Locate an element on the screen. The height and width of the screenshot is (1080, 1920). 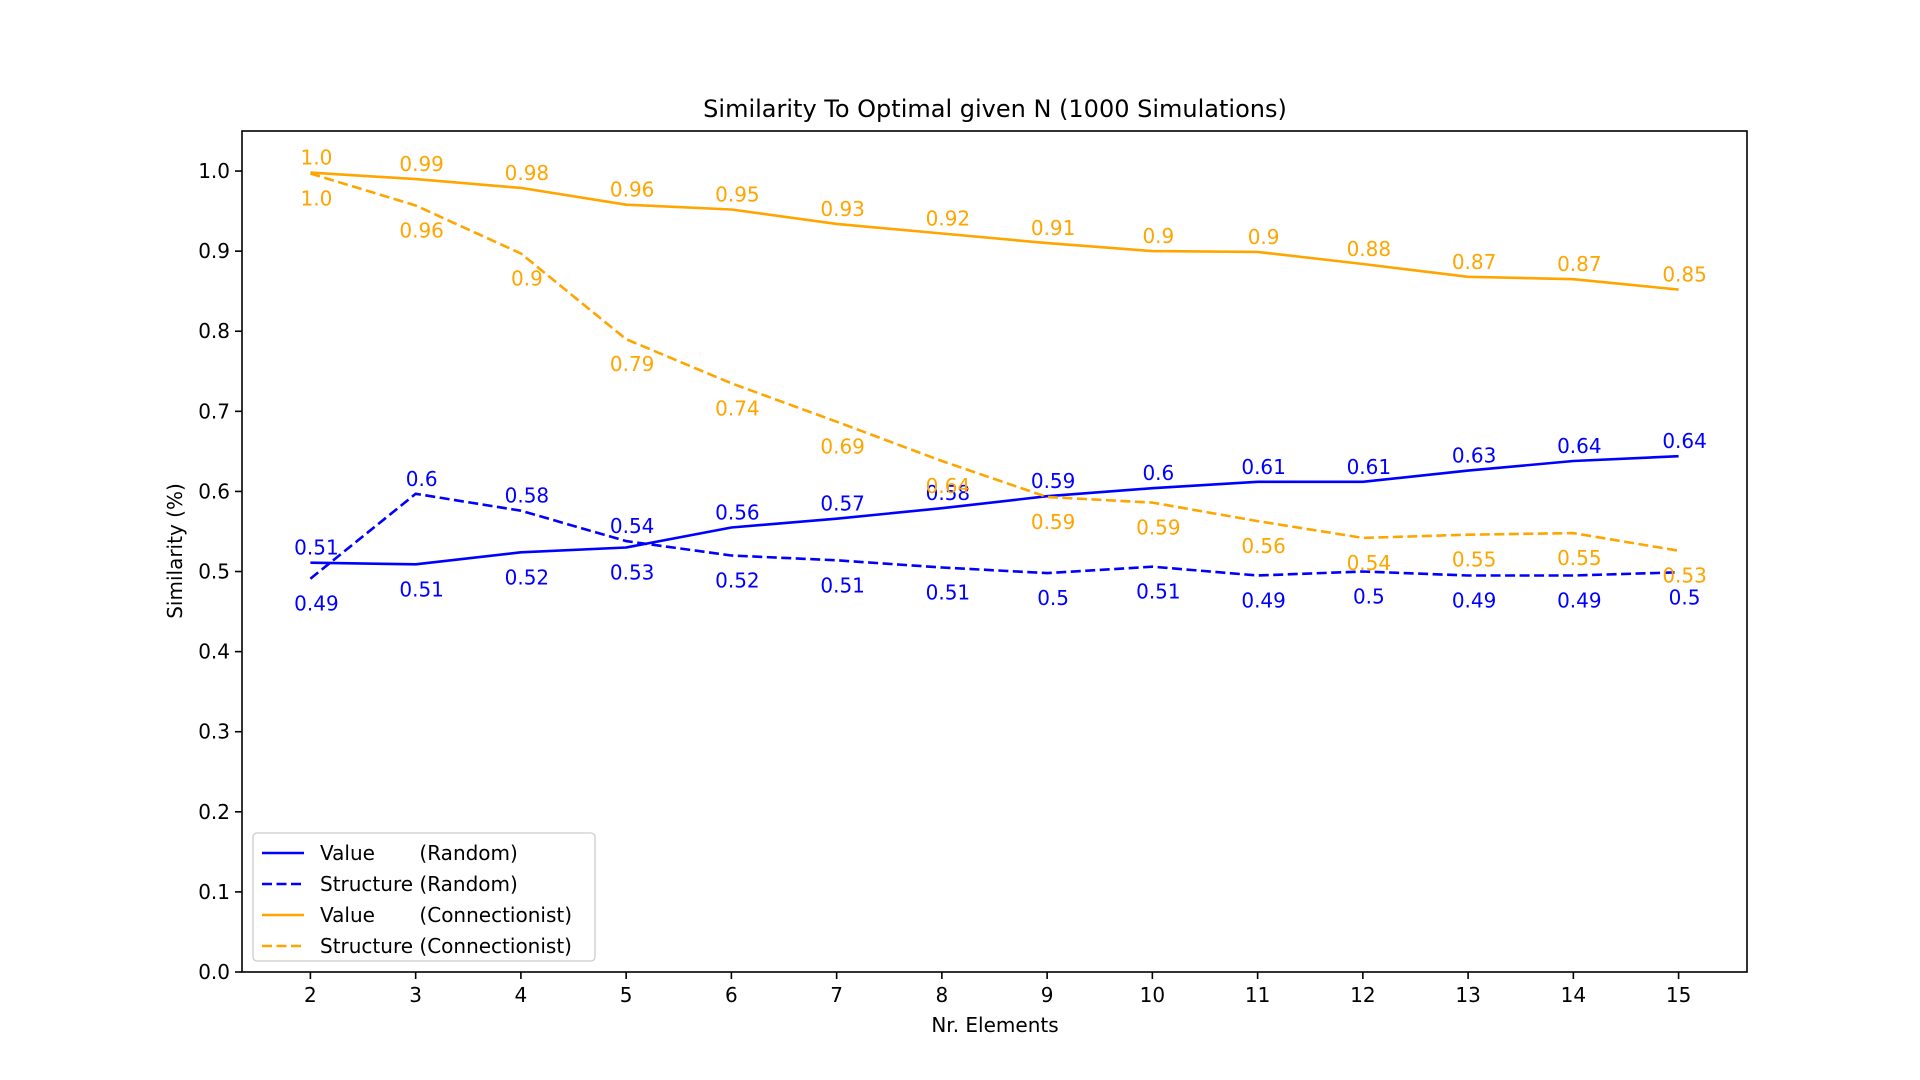
x-axis-label: Nr. Elements is located at coordinates (994, 1025).